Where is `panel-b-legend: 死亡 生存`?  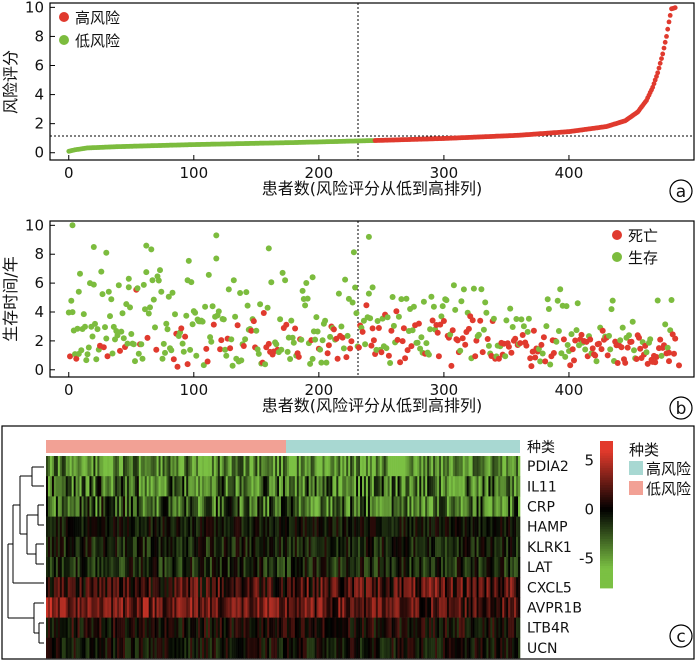 panel-b-legend: 死亡 生存 is located at coordinates (635, 247).